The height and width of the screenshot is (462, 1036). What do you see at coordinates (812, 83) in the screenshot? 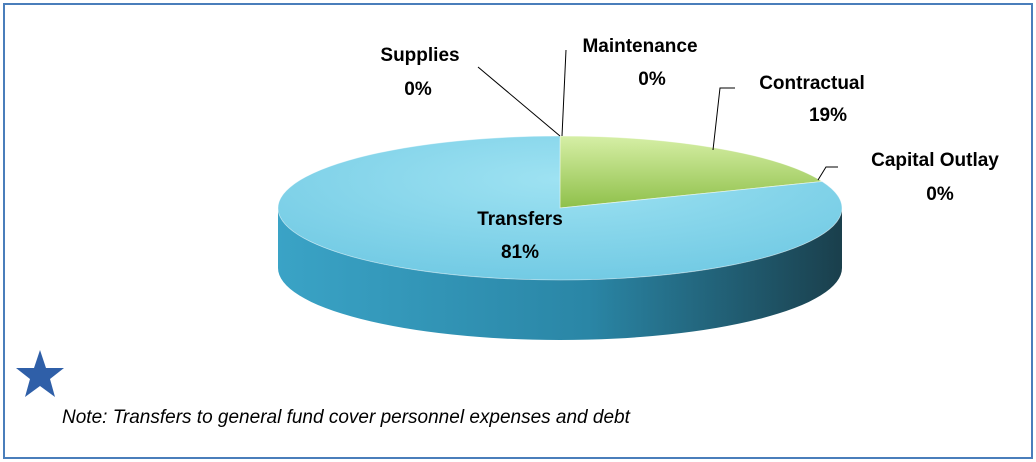
I see `slice-label: Contractual` at bounding box center [812, 83].